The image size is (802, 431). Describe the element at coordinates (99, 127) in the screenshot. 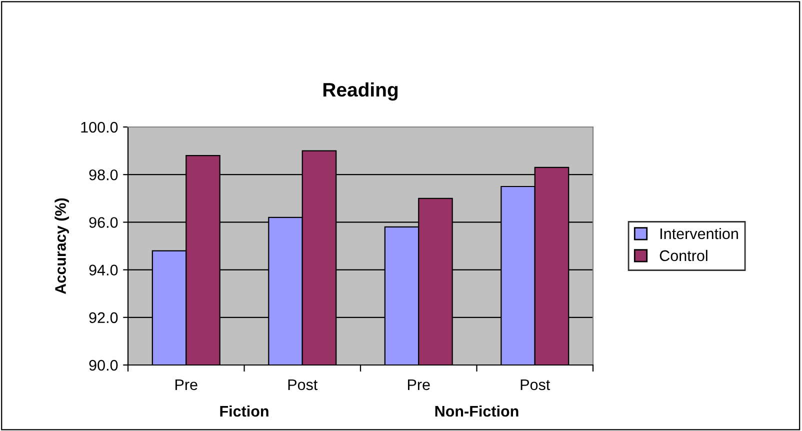

I see `y-tick-label: 100.0` at that location.